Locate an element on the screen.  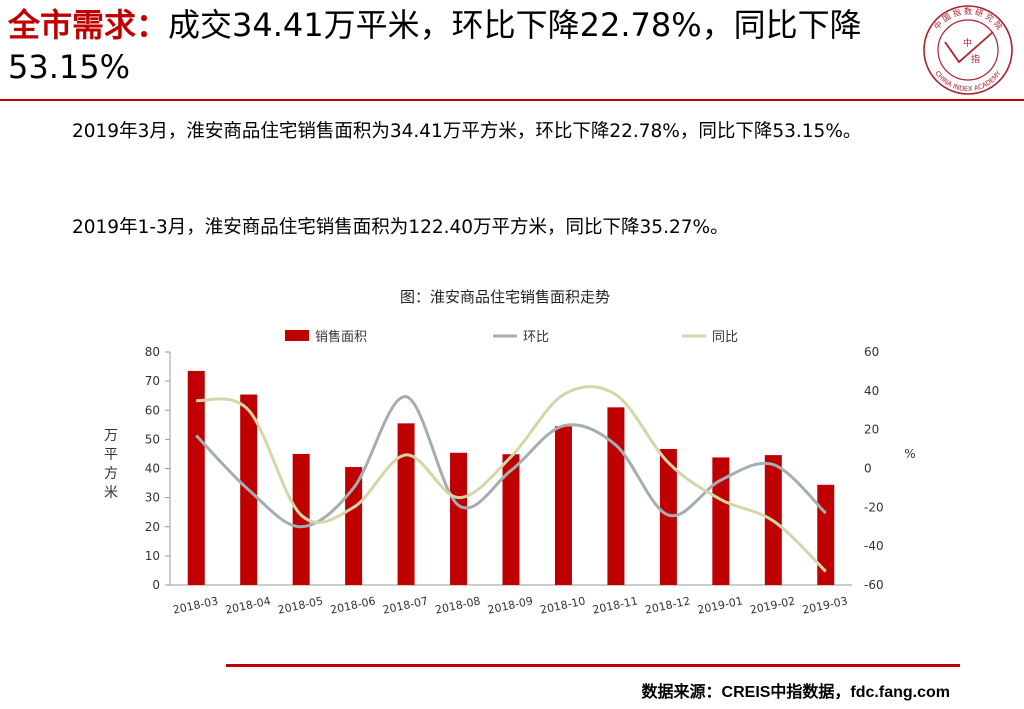
x-tick-label: 2018-10 is located at coordinates (563, 605).